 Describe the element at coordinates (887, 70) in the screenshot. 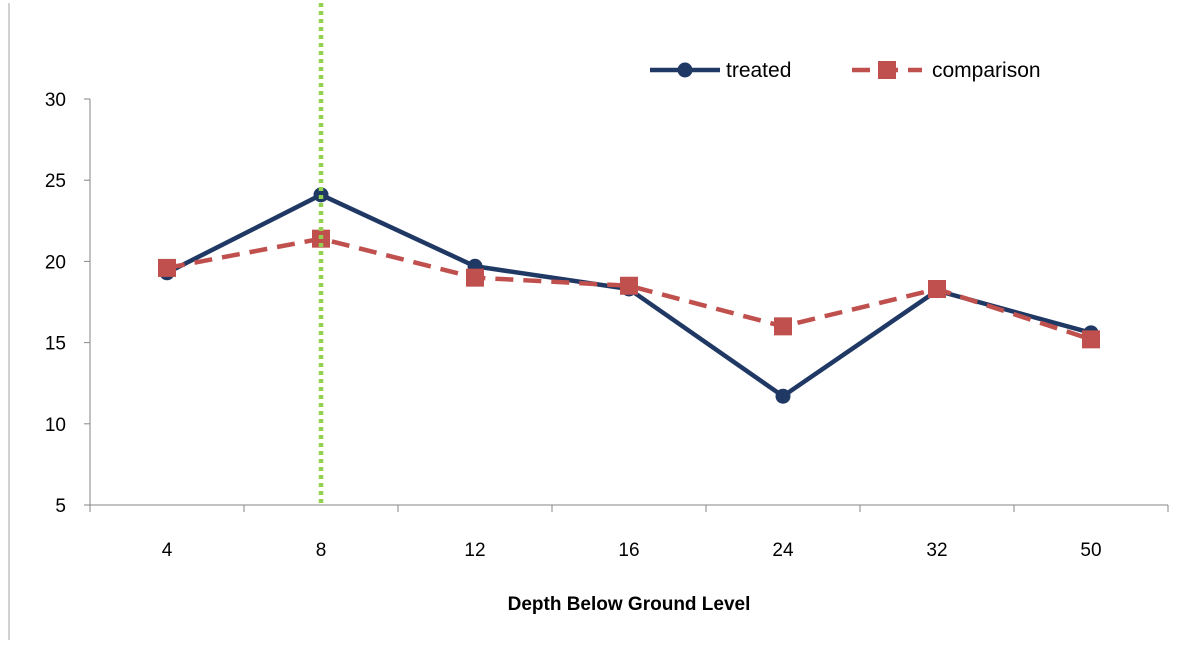

I see `legend-marker-comparison` at that location.